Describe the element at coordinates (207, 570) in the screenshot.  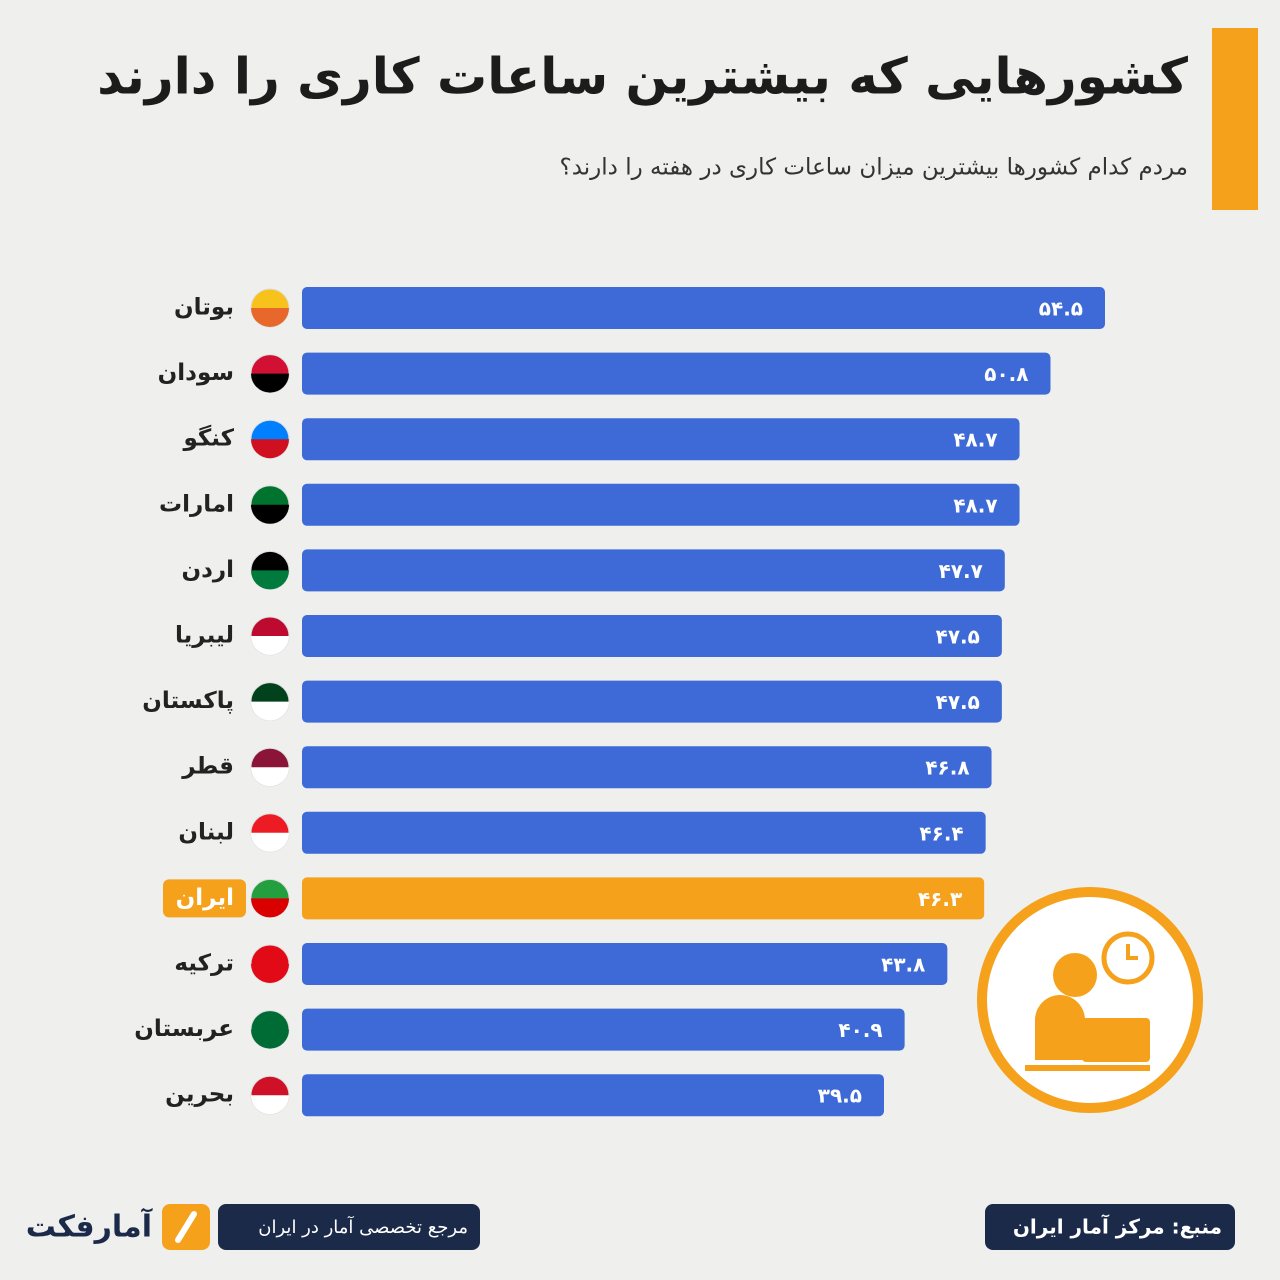
I see `category-label: اردن` at that location.